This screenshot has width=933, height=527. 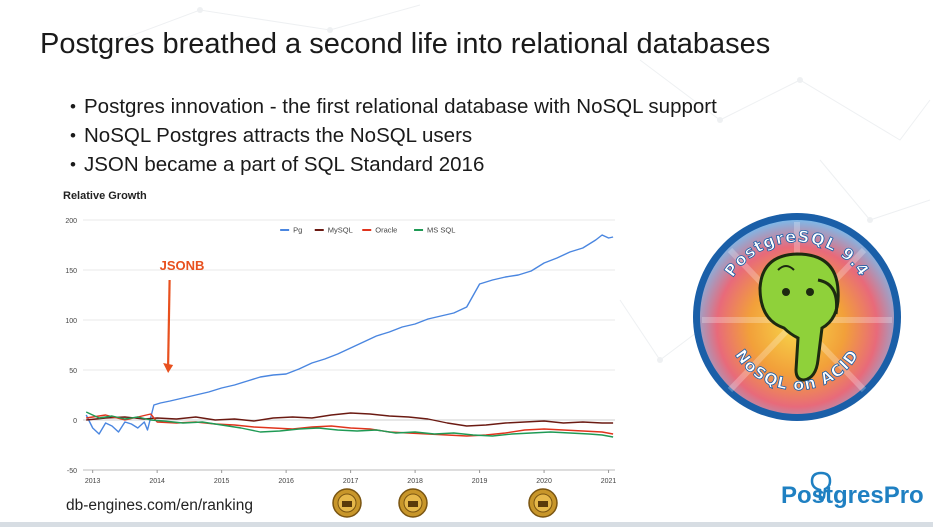 What do you see at coordinates (609, 481) in the screenshot?
I see `x-tick-label: 2021` at bounding box center [609, 481].